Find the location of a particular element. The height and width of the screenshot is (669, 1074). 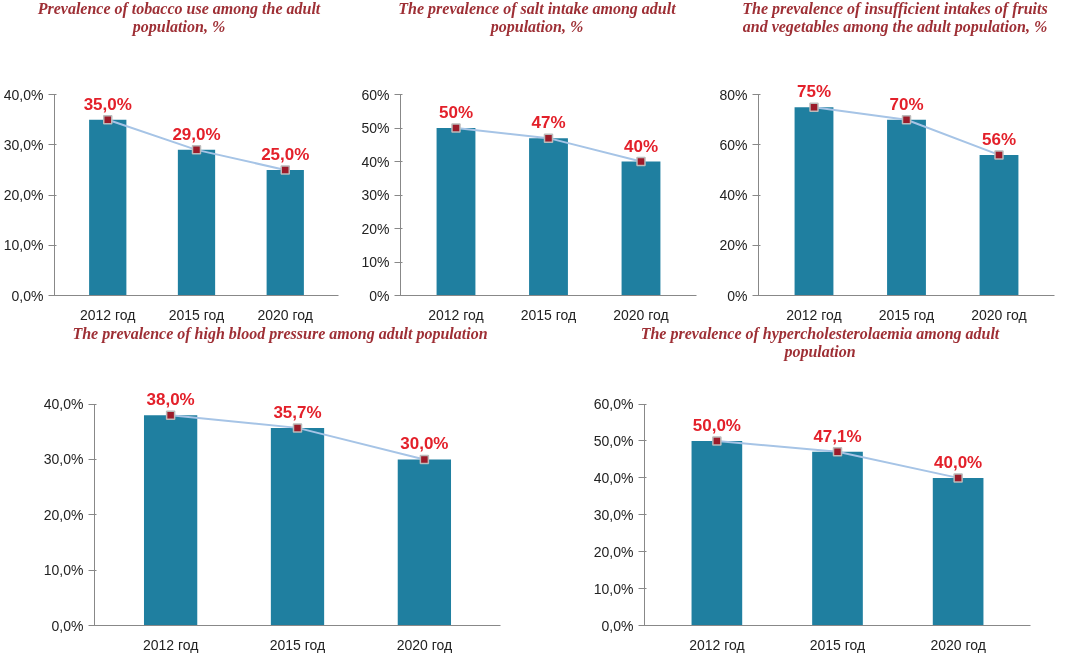

data-label: 40,0% is located at coordinates (958, 462).